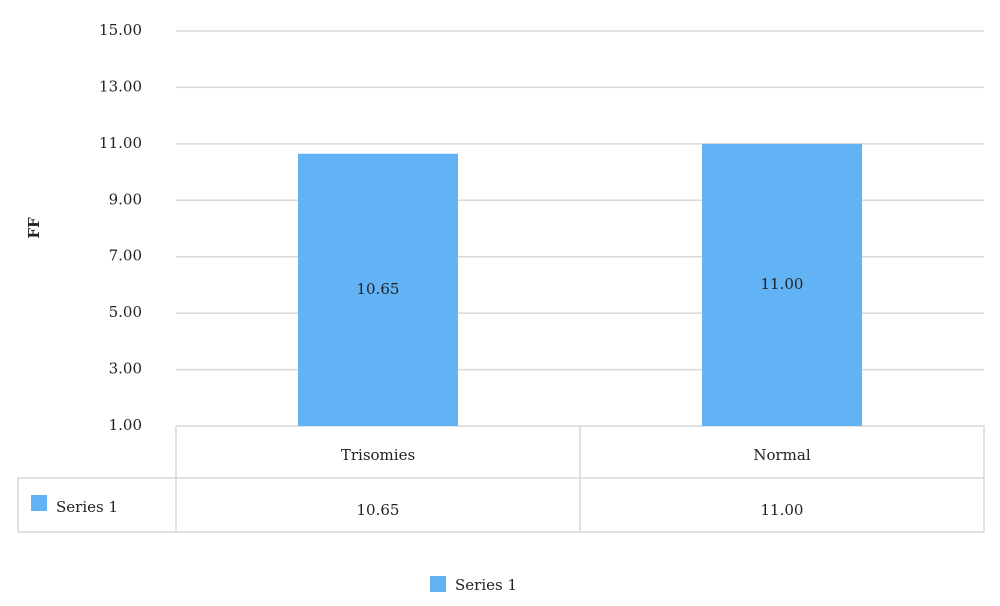  I want to click on data-label: 11.00, so click(782, 284).